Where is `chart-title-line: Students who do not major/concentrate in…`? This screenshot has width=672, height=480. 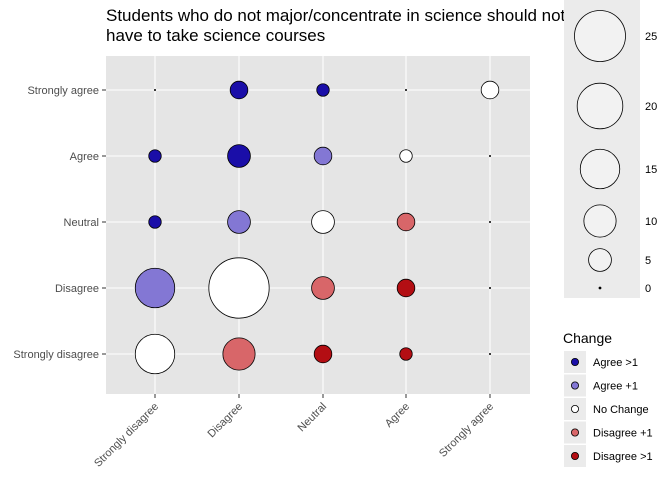
chart-title-line: Students who do not major/concentrate in… is located at coordinates (336, 15).